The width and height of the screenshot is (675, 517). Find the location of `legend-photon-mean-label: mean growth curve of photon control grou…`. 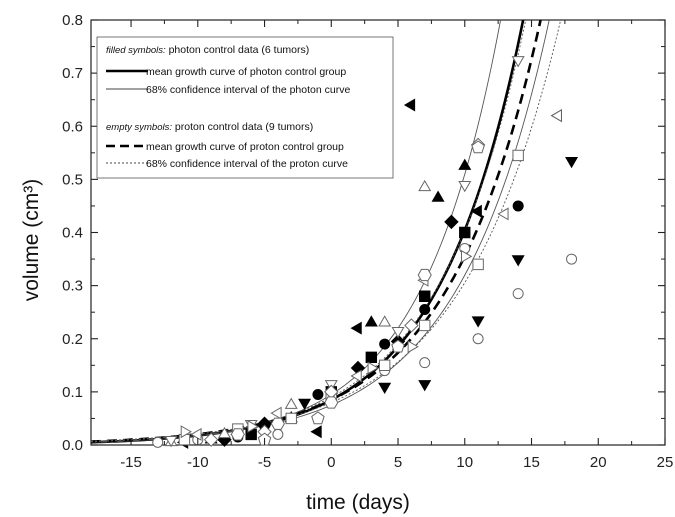

legend-photon-mean-label: mean growth curve of photon control grou… is located at coordinates (246, 72).